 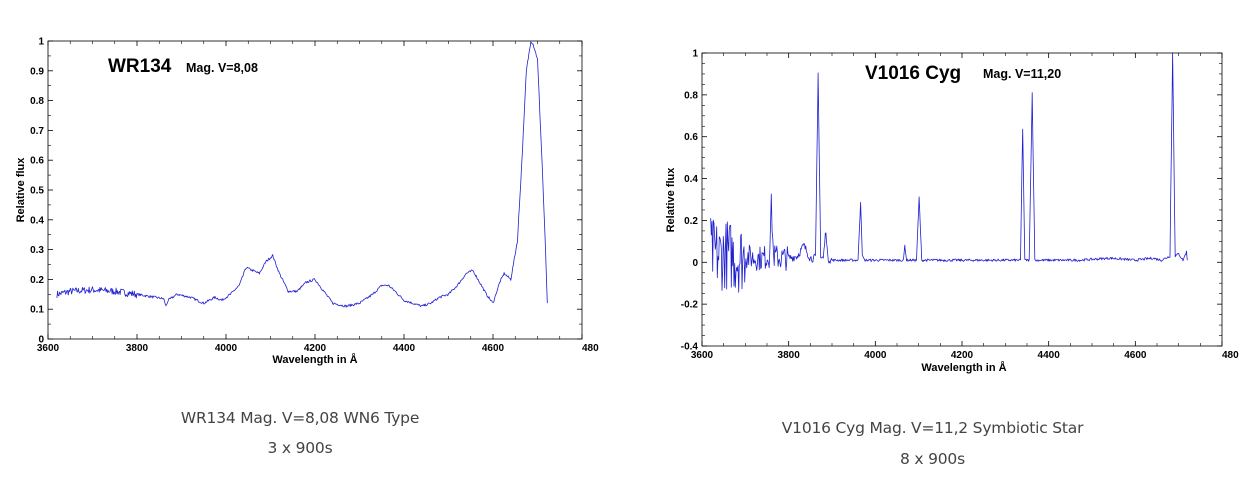 What do you see at coordinates (913, 73) in the screenshot?
I see `chart-title: V1016 Cyg` at bounding box center [913, 73].